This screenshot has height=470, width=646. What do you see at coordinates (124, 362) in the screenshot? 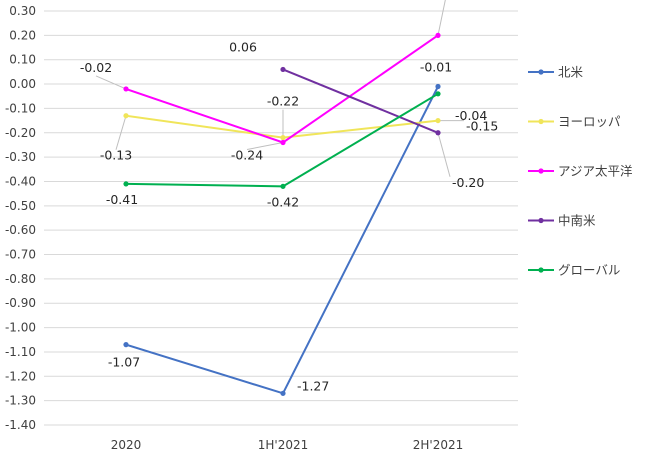
I see `data-label: -1.07` at bounding box center [124, 362].